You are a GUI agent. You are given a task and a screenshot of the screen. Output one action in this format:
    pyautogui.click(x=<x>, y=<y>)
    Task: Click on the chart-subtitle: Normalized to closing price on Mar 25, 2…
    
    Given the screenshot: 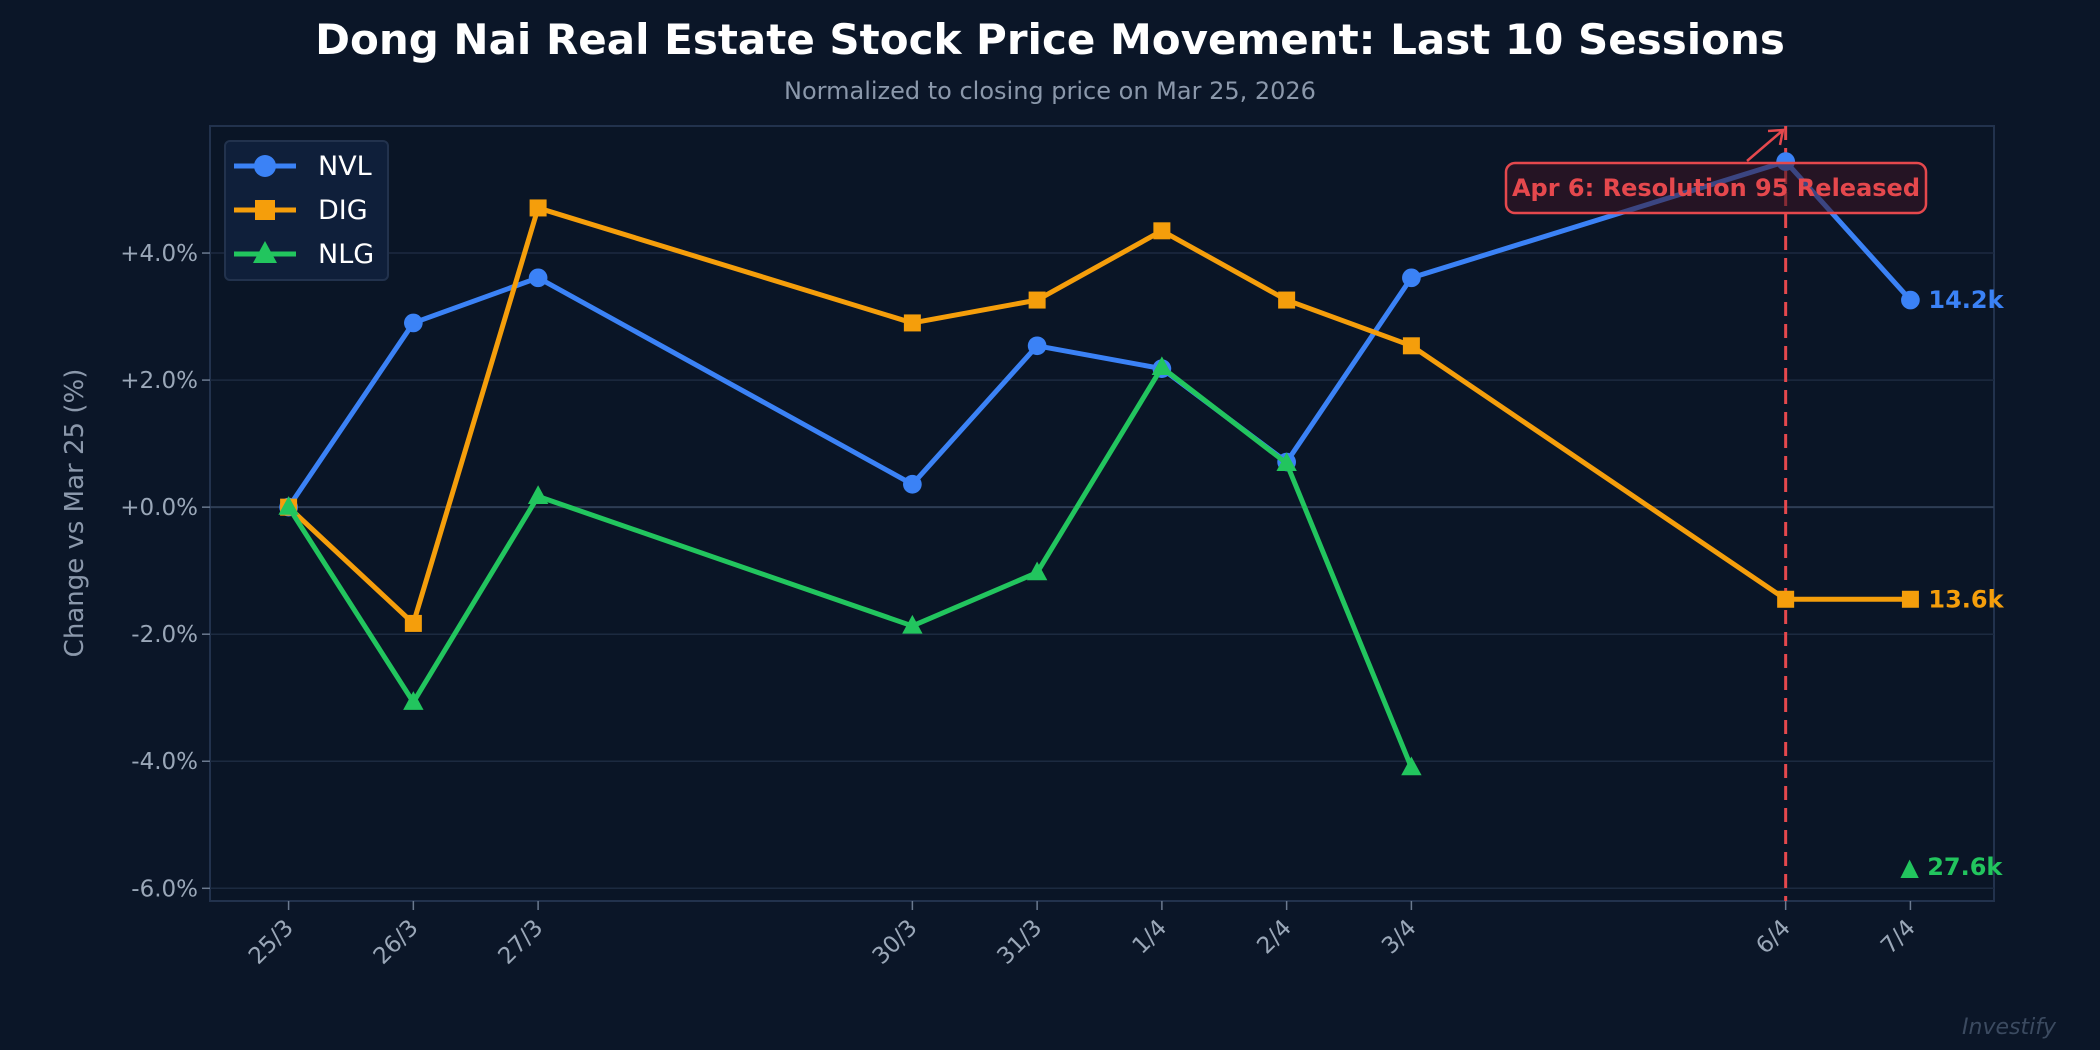 What is the action you would take?
    pyautogui.click(x=1050, y=91)
    